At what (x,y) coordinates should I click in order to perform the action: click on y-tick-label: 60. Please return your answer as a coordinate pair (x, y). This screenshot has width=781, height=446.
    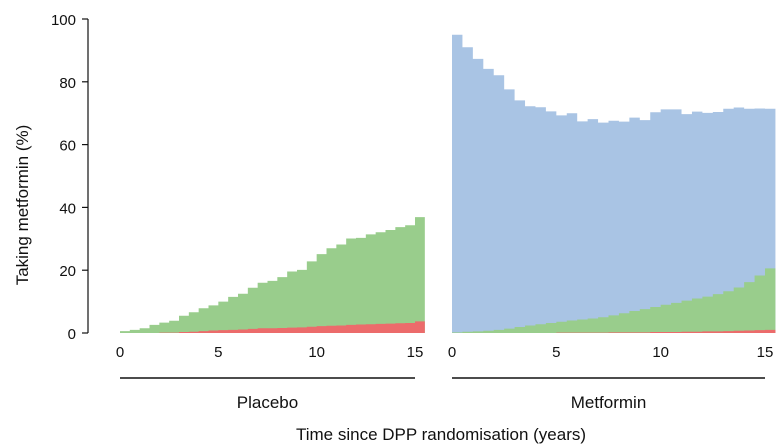
    Looking at the image, I should click on (67, 146).